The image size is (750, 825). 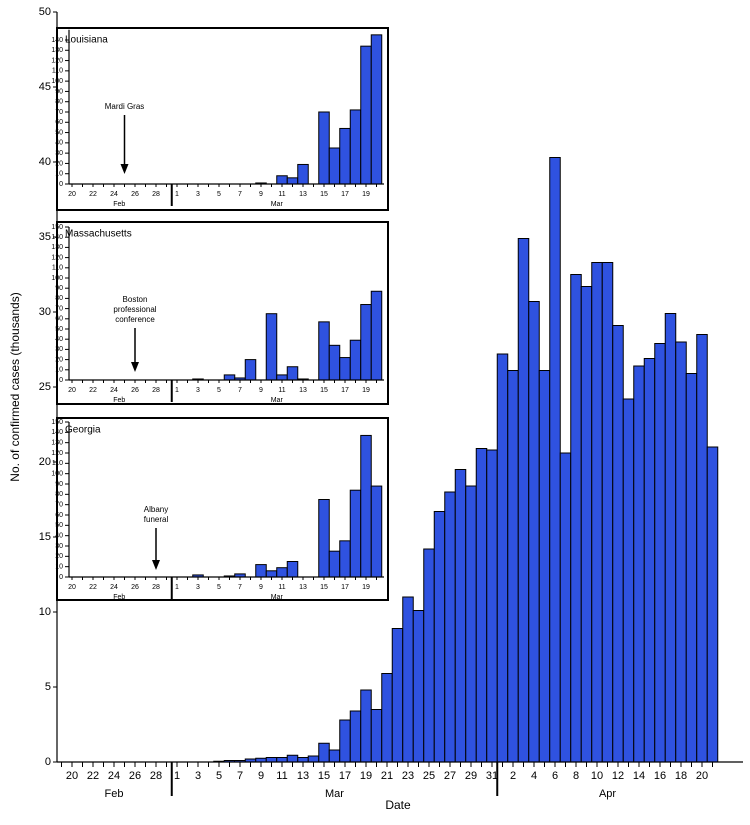 I want to click on y-tick-label: 35, so click(x=45, y=237).